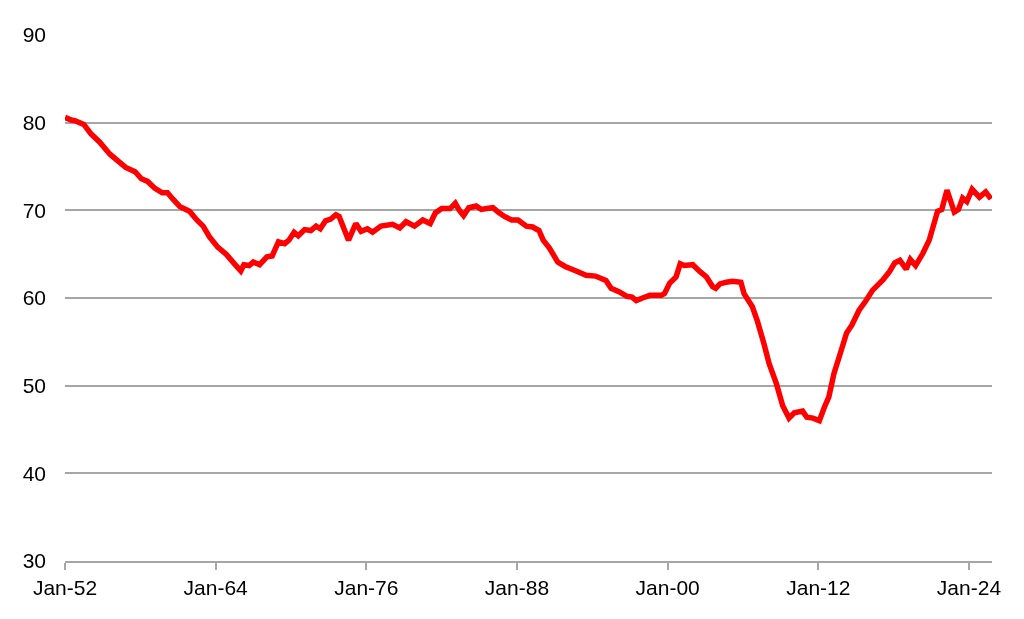 This screenshot has height=619, width=1024. I want to click on y-tick-label: 80, so click(34, 123).